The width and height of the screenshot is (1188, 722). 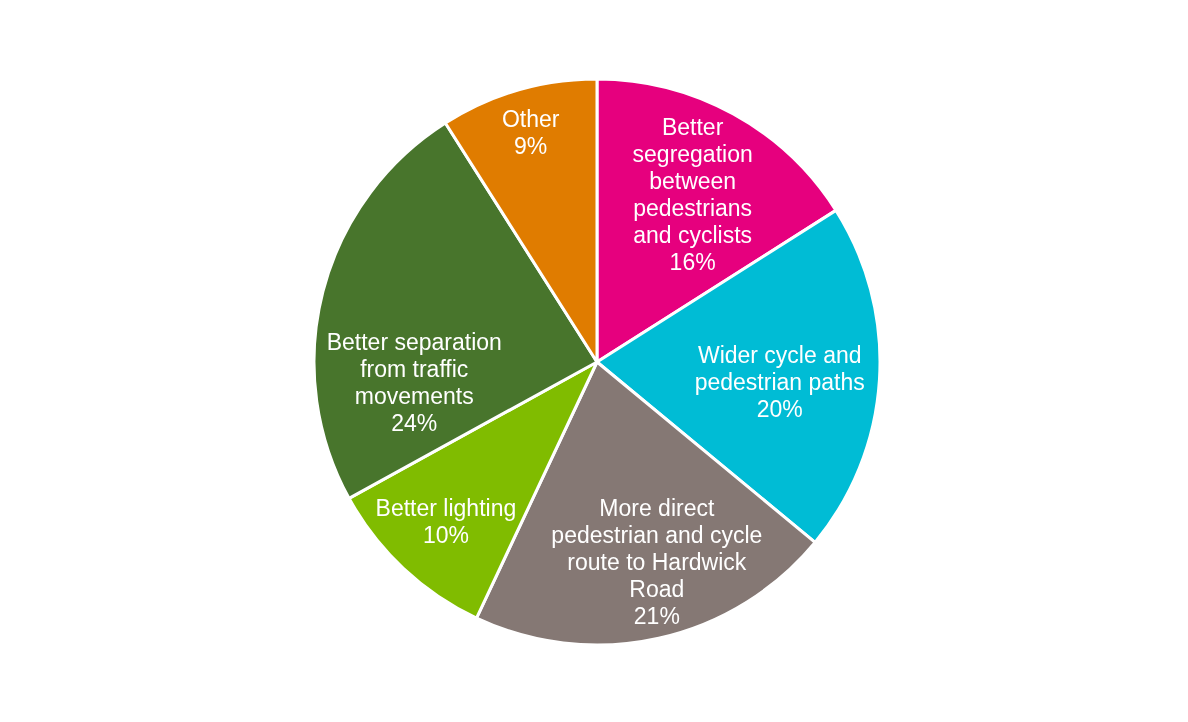 I want to click on slice-label: Wider cycle and pedestrian paths, so click(x=779, y=369).